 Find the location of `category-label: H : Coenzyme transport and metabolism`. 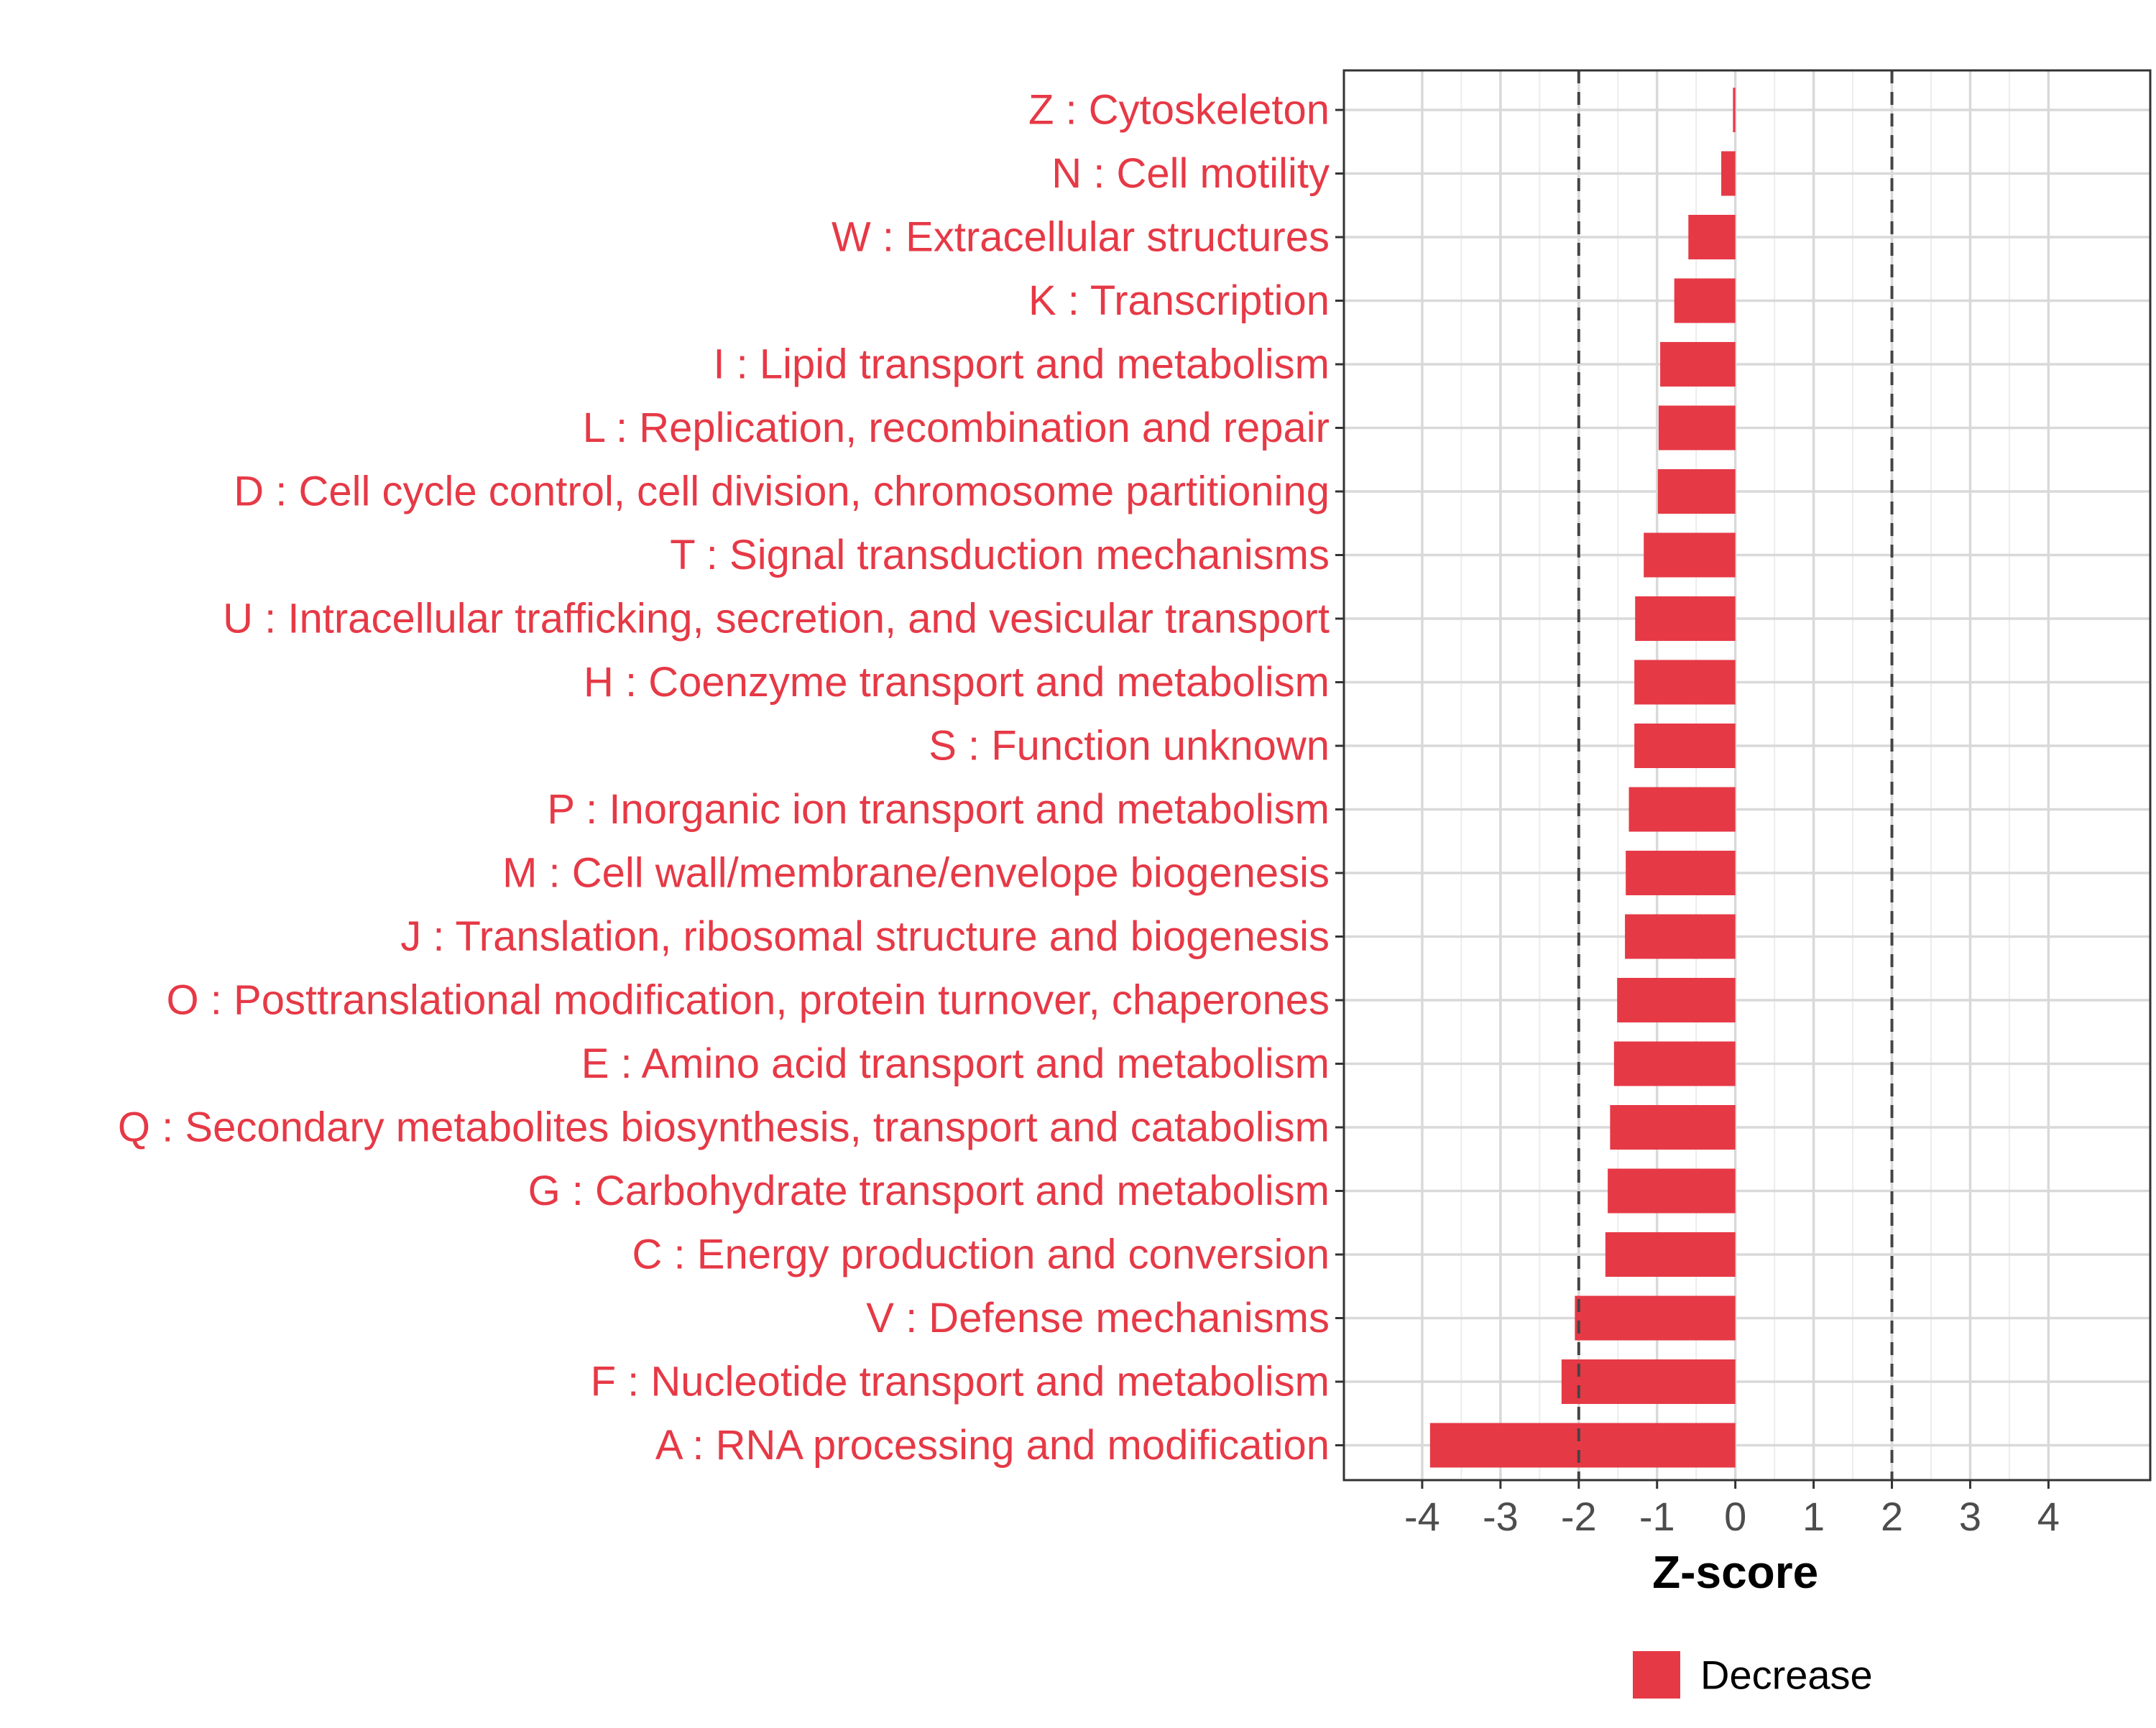

category-label: H : Coenzyme transport and metabolism is located at coordinates (957, 682).